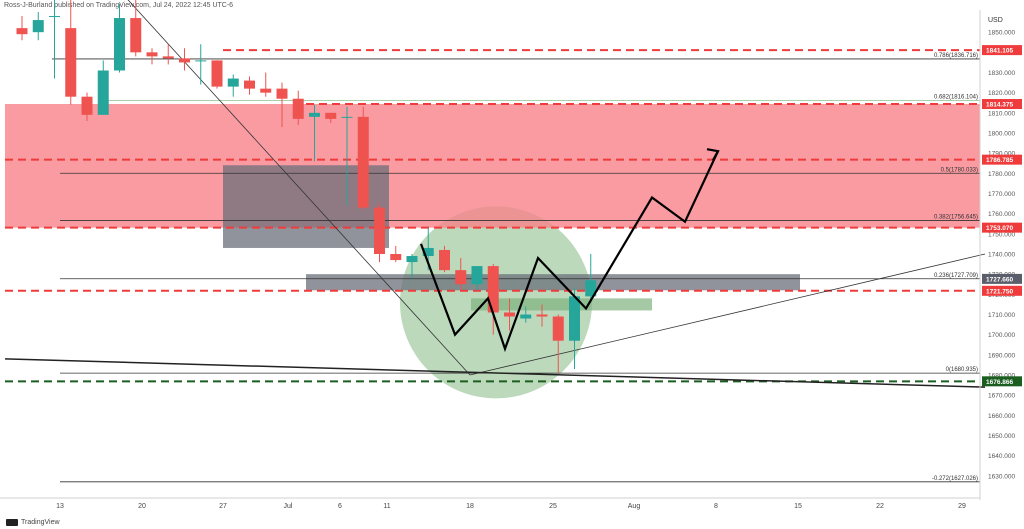  I want to click on fib-label: 0.5(1780.033), so click(959, 170).